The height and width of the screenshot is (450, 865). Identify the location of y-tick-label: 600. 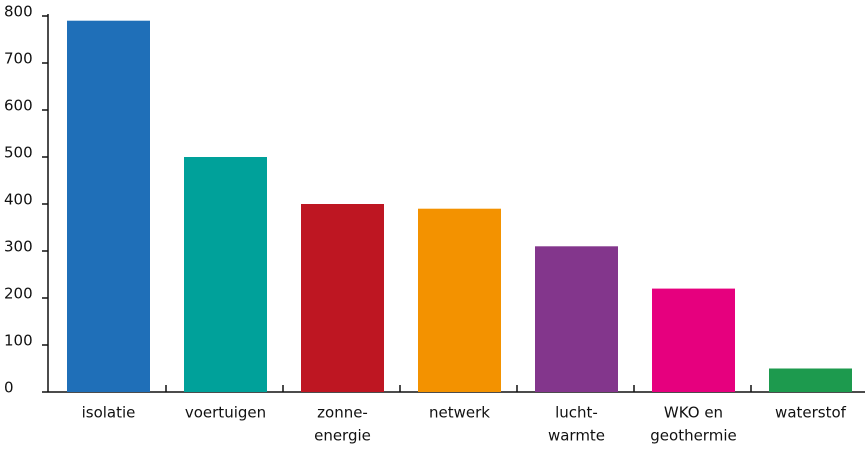
(18, 106).